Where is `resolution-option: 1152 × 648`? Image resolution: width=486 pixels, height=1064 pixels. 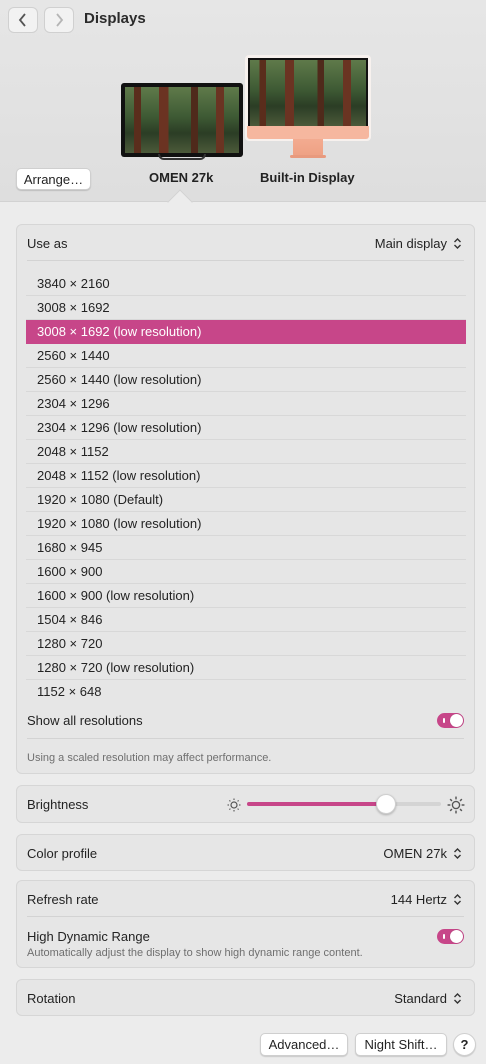
resolution-option: 1152 × 648 is located at coordinates (69, 691).